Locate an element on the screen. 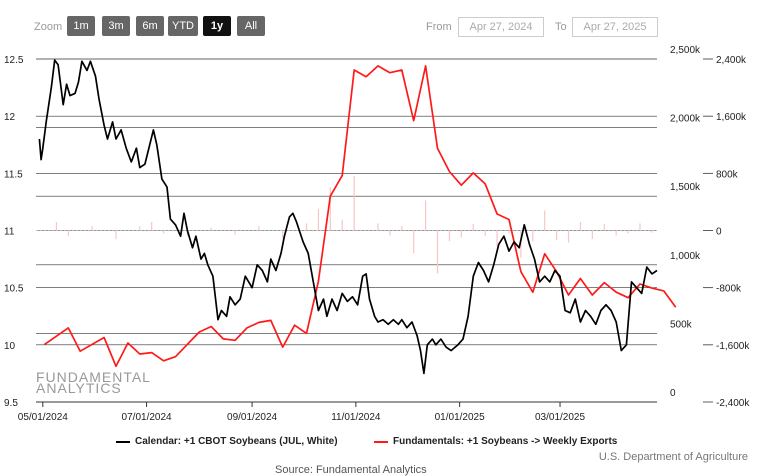 The image size is (762, 476). legend-swatch-red is located at coordinates (381, 441).